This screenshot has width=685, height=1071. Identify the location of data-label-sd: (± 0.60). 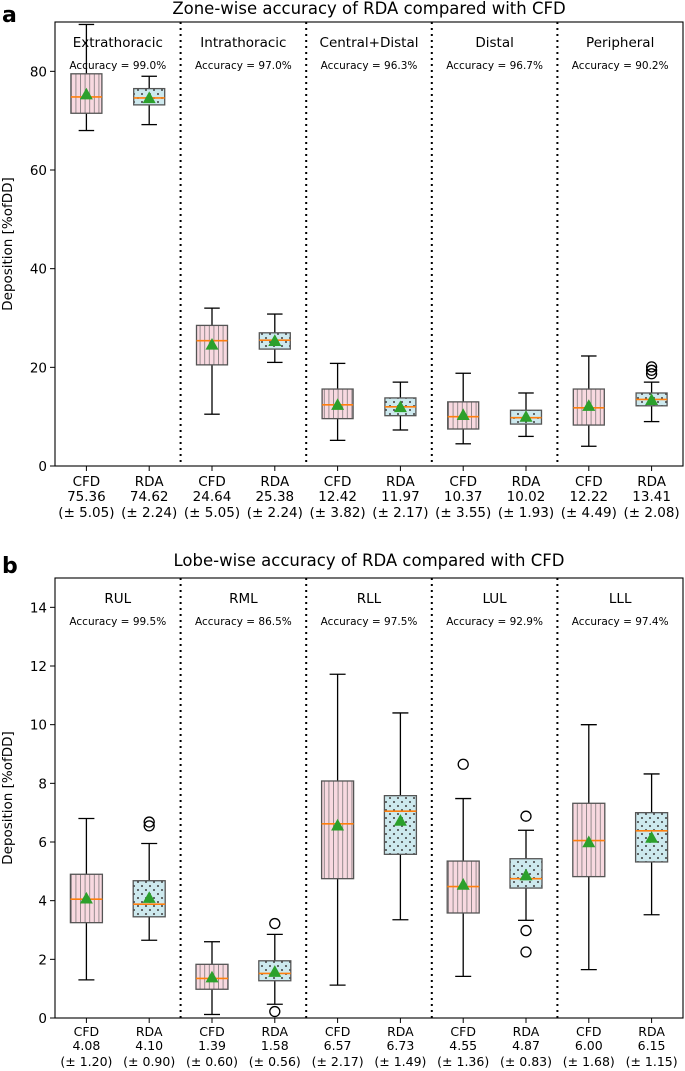
(212, 1061).